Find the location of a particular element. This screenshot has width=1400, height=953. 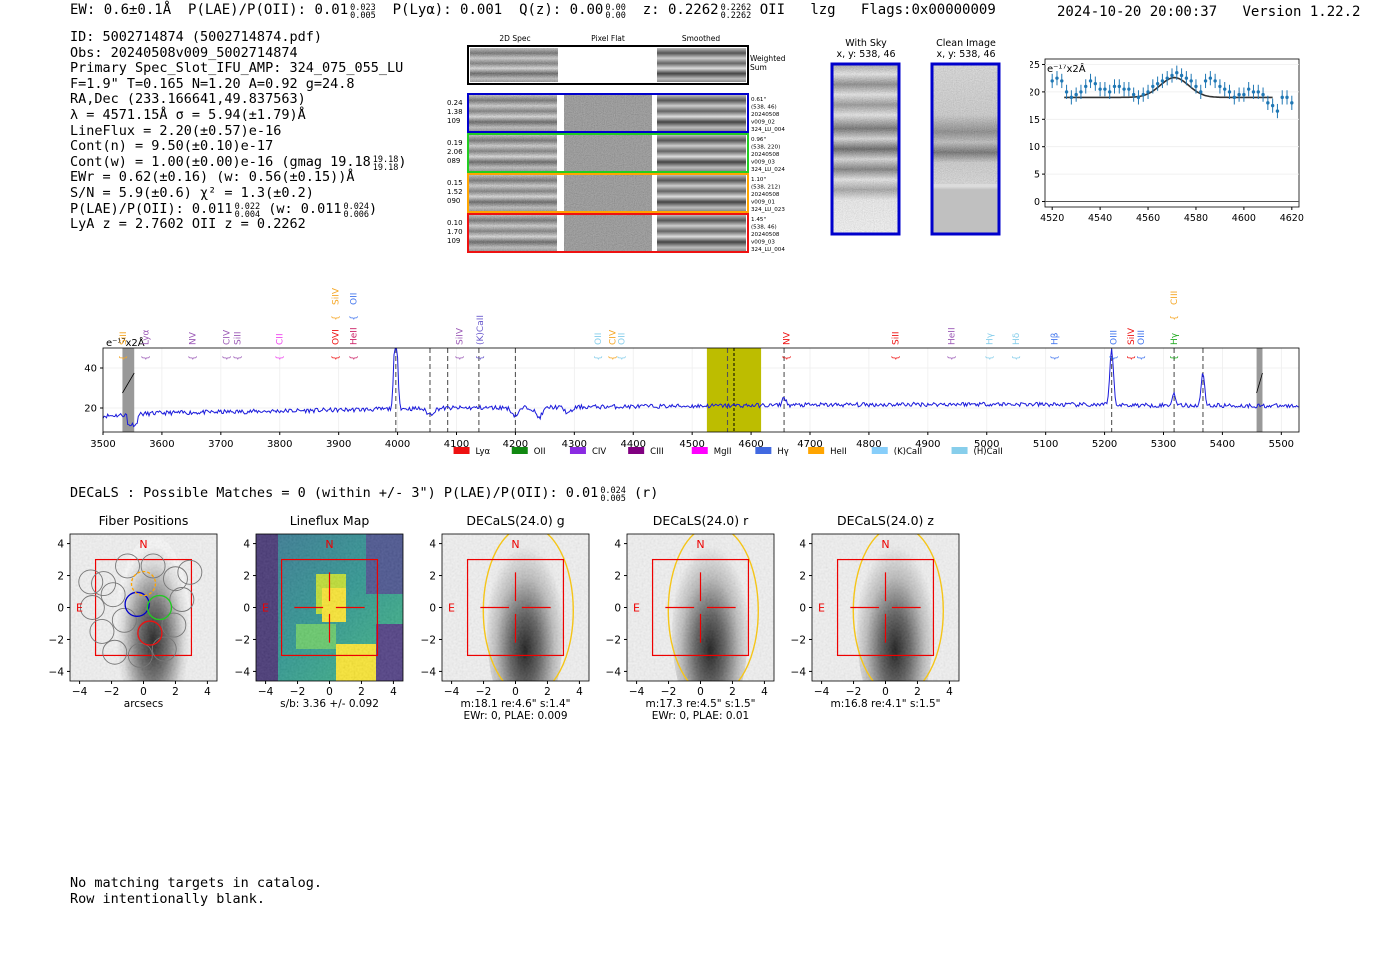

spec-line-label-text: OVI is located at coordinates (337, 337).